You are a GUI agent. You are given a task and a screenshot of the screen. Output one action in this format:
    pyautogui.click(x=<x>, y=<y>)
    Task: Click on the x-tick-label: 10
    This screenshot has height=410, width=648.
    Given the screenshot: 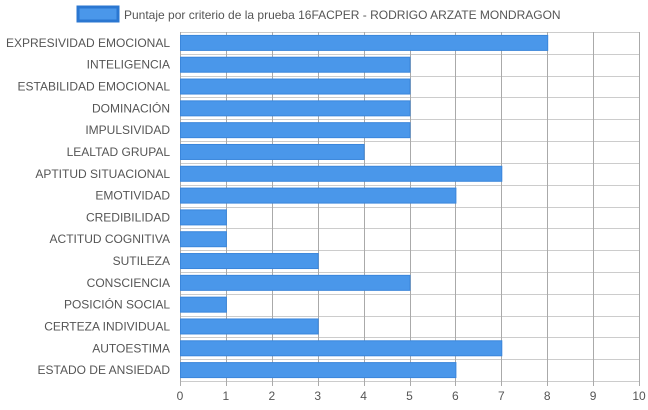 What is the action you would take?
    pyautogui.click(x=639, y=396)
    